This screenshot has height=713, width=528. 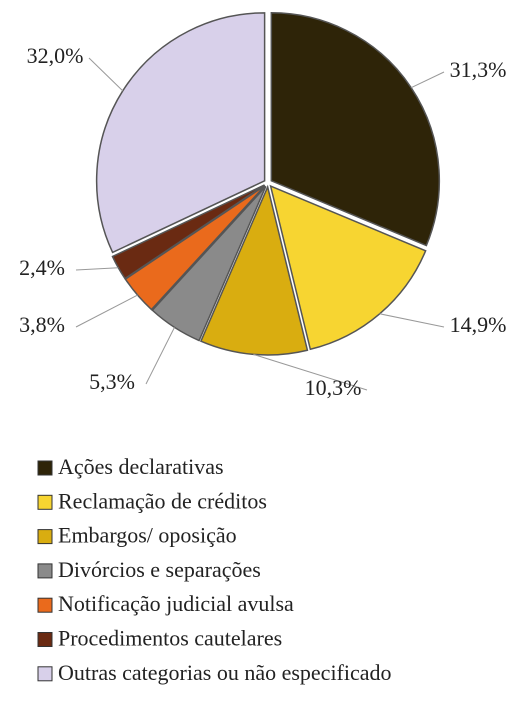 I want to click on data-label: 10,3%, so click(x=333, y=387).